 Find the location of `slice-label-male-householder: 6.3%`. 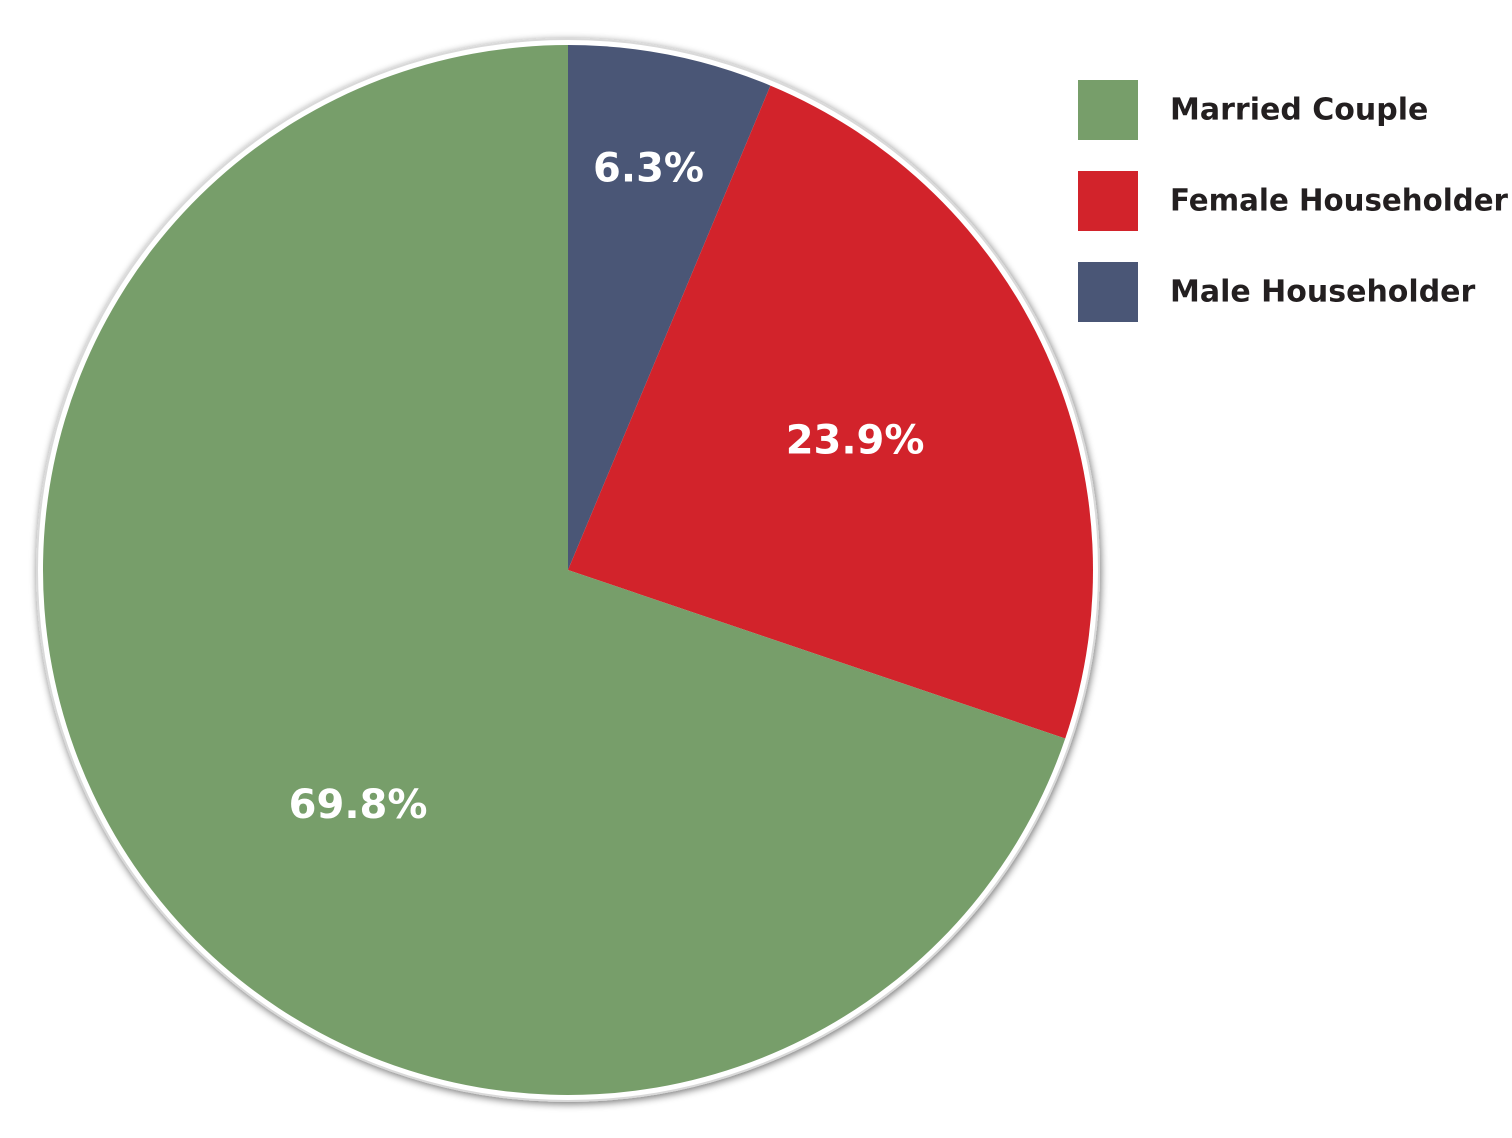

slice-label-male-householder: 6.3% is located at coordinates (648, 168).